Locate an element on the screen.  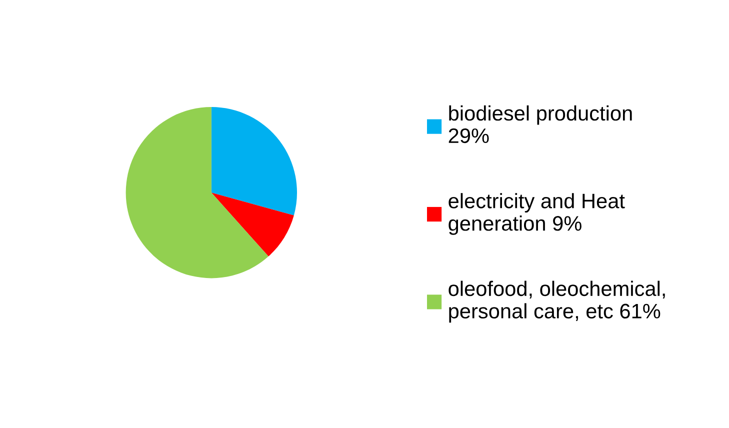
legend-label: oleofood, oleochemical, personal care, etc 61% is located at coordinates (556, 301).